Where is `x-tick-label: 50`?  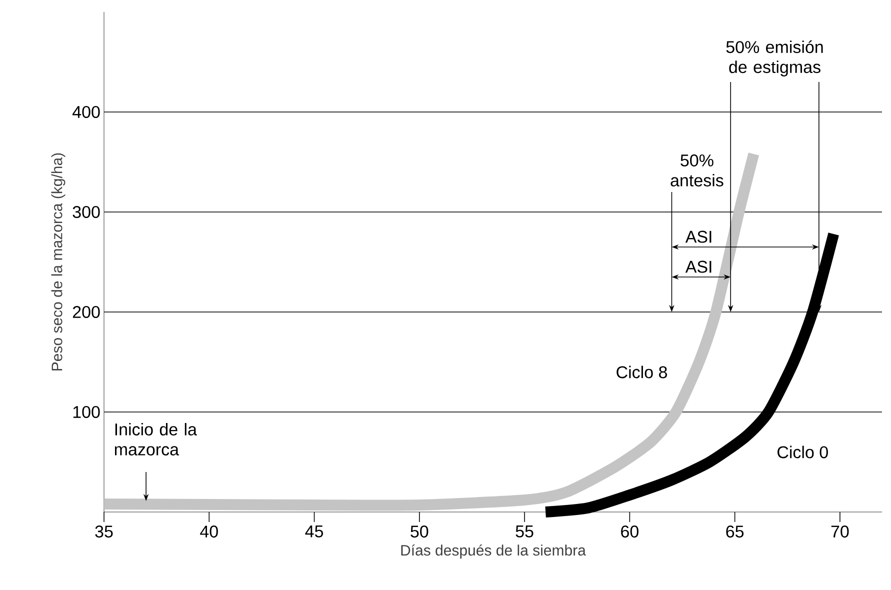 x-tick-label: 50 is located at coordinates (419, 532).